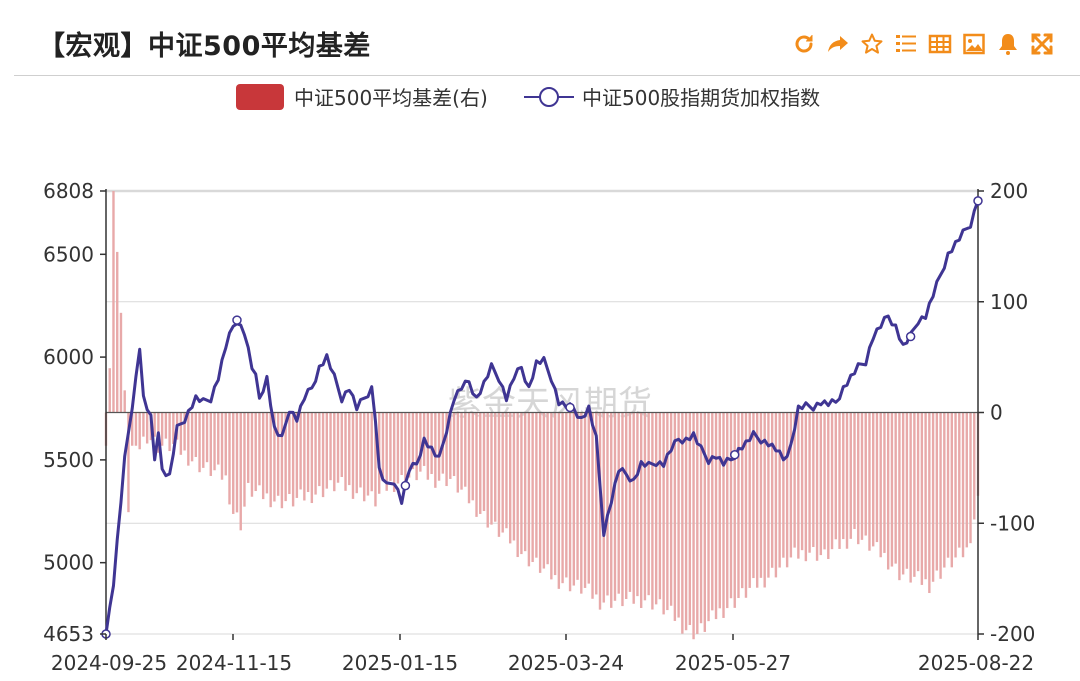  What do you see at coordinates (672, 96) in the screenshot?
I see `legend-item-index: 中证500股指期货加权指数` at bounding box center [672, 96].